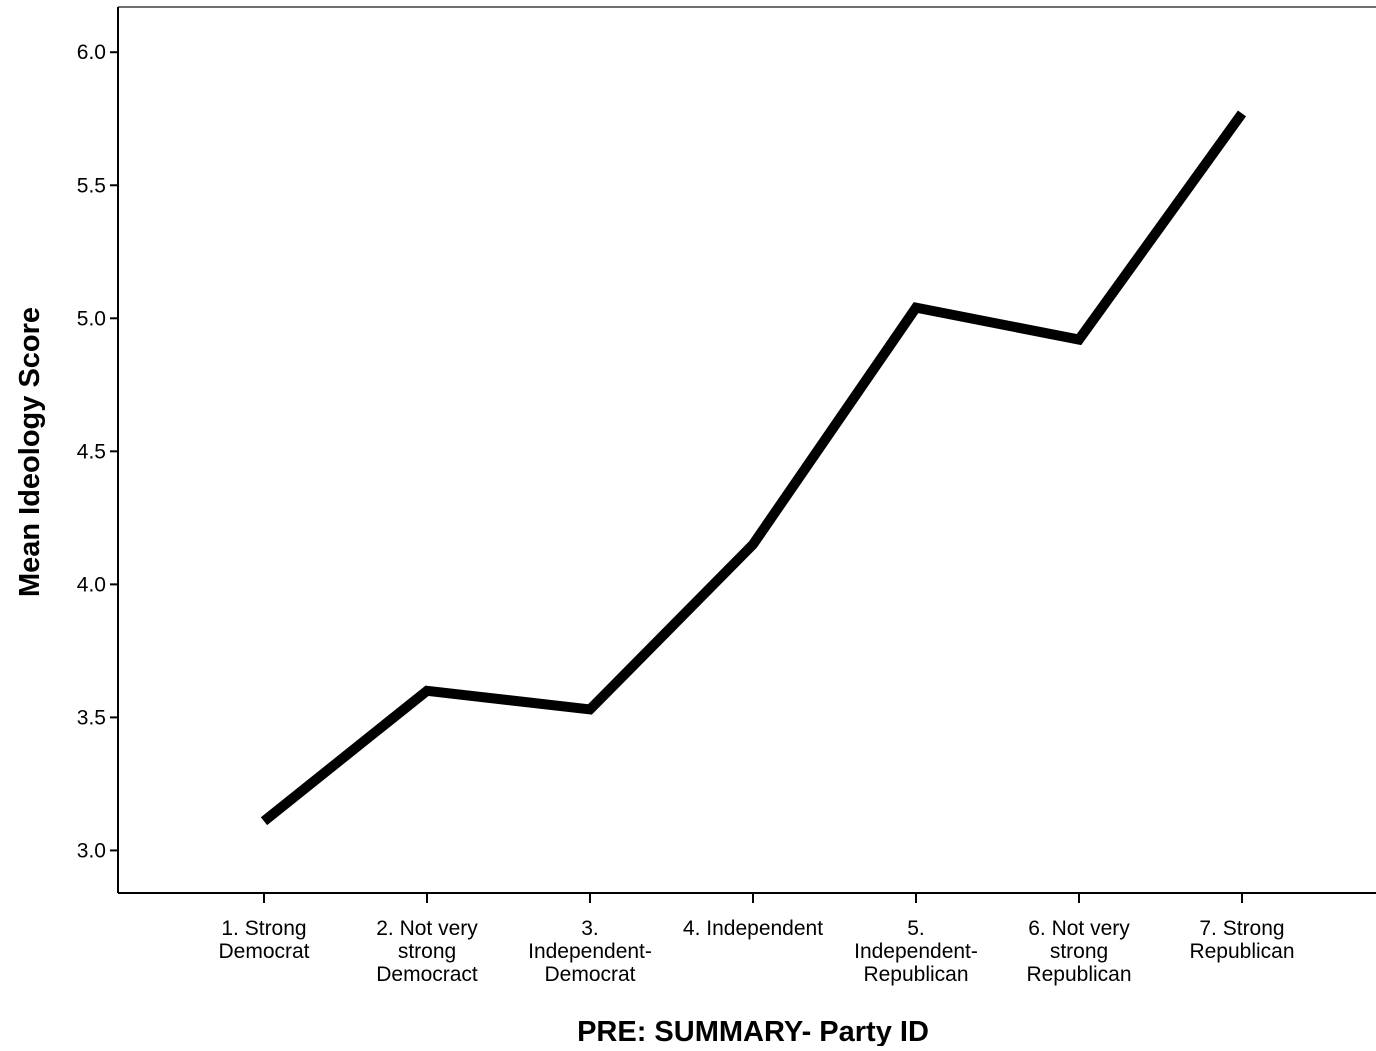 The image size is (1376, 1051). What do you see at coordinates (91, 52) in the screenshot?
I see `y-tick-label: 6.0` at bounding box center [91, 52].